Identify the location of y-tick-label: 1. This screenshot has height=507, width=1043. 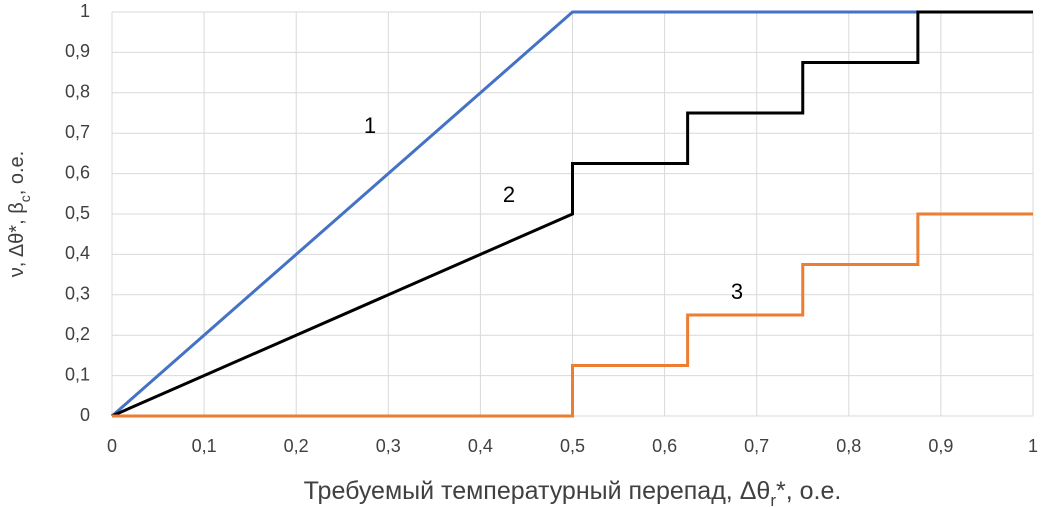
(85, 11).